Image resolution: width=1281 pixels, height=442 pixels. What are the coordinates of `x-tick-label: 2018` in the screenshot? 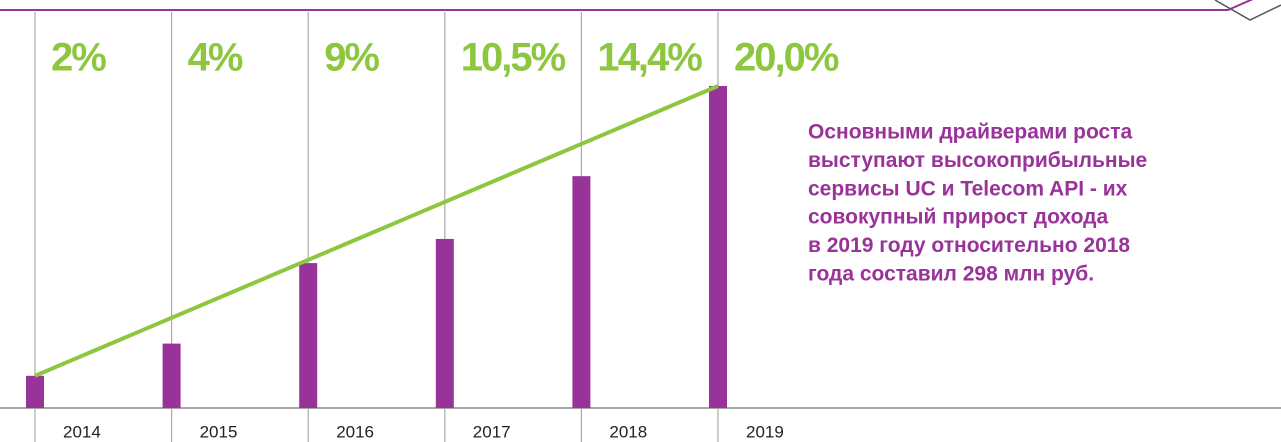 It's located at (628, 431).